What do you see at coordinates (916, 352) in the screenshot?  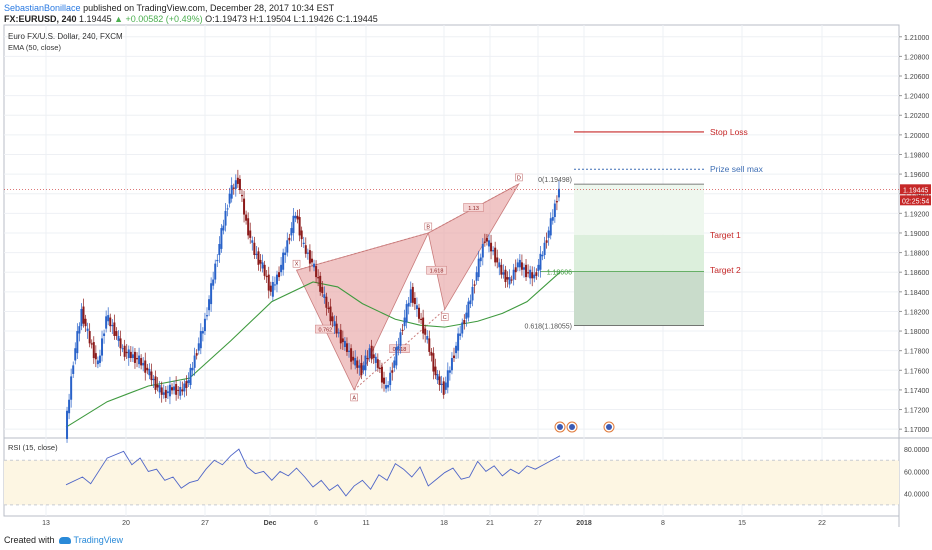 I see `price-tick-label: 1.17800` at bounding box center [916, 352].